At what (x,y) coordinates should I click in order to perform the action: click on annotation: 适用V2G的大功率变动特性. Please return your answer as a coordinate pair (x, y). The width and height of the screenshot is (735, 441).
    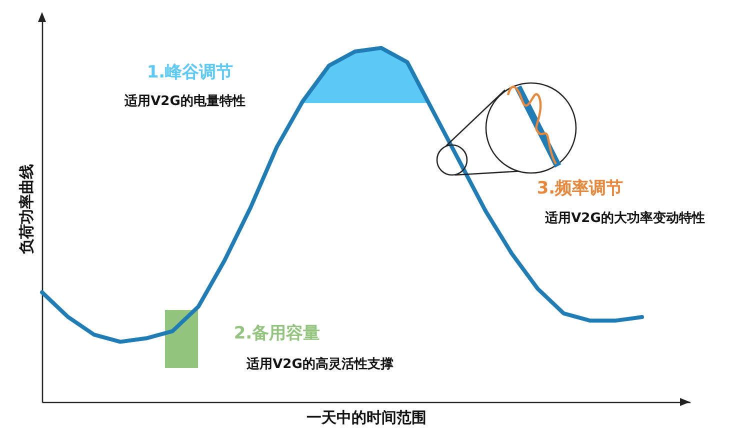
    Looking at the image, I should click on (625, 218).